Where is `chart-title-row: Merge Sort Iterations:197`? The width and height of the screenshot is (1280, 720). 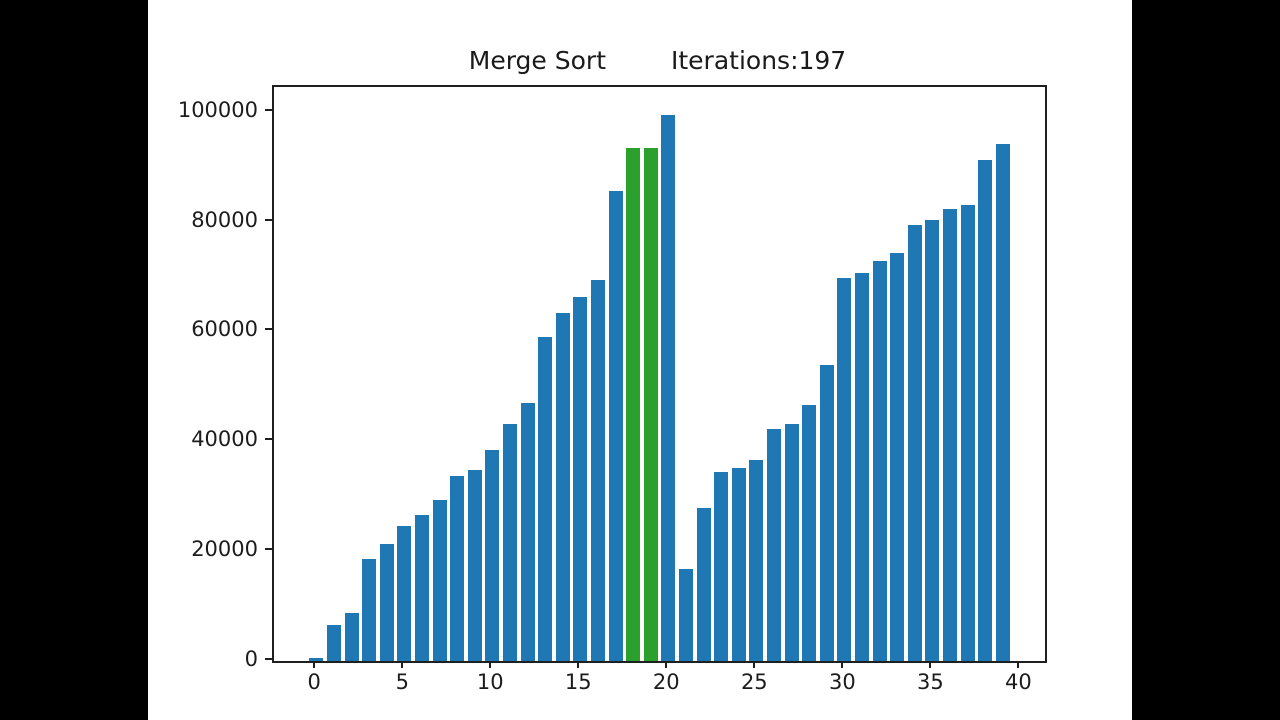
chart-title-row: Merge Sort Iterations:197 is located at coordinates (657, 60).